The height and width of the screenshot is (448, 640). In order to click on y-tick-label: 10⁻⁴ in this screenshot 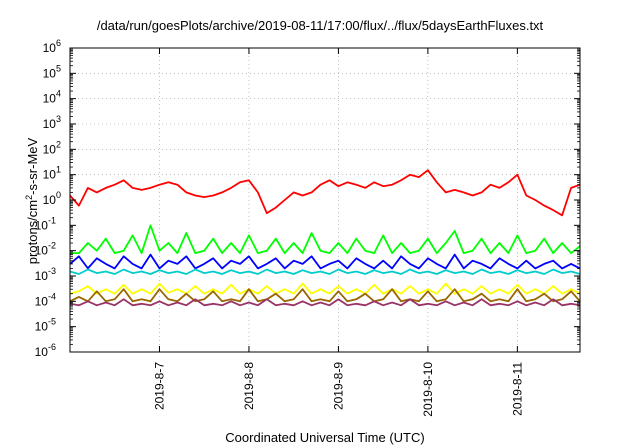, I will do `click(45, 299)`.